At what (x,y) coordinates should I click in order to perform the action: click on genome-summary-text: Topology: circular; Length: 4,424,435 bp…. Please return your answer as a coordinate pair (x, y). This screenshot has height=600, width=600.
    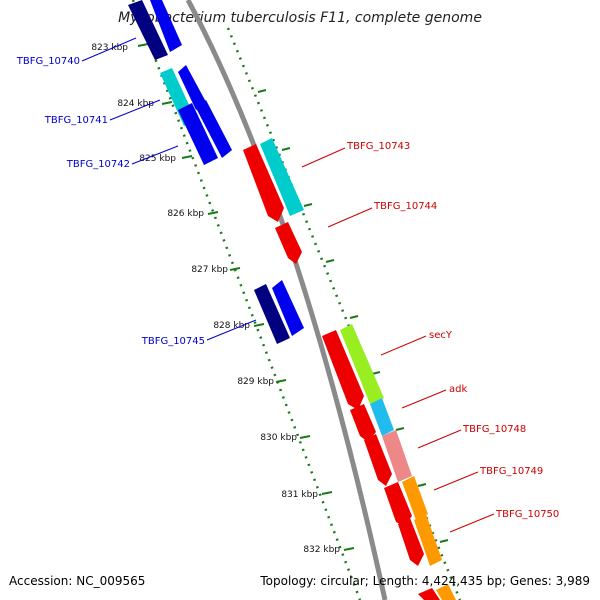
    Looking at the image, I should click on (425, 581).